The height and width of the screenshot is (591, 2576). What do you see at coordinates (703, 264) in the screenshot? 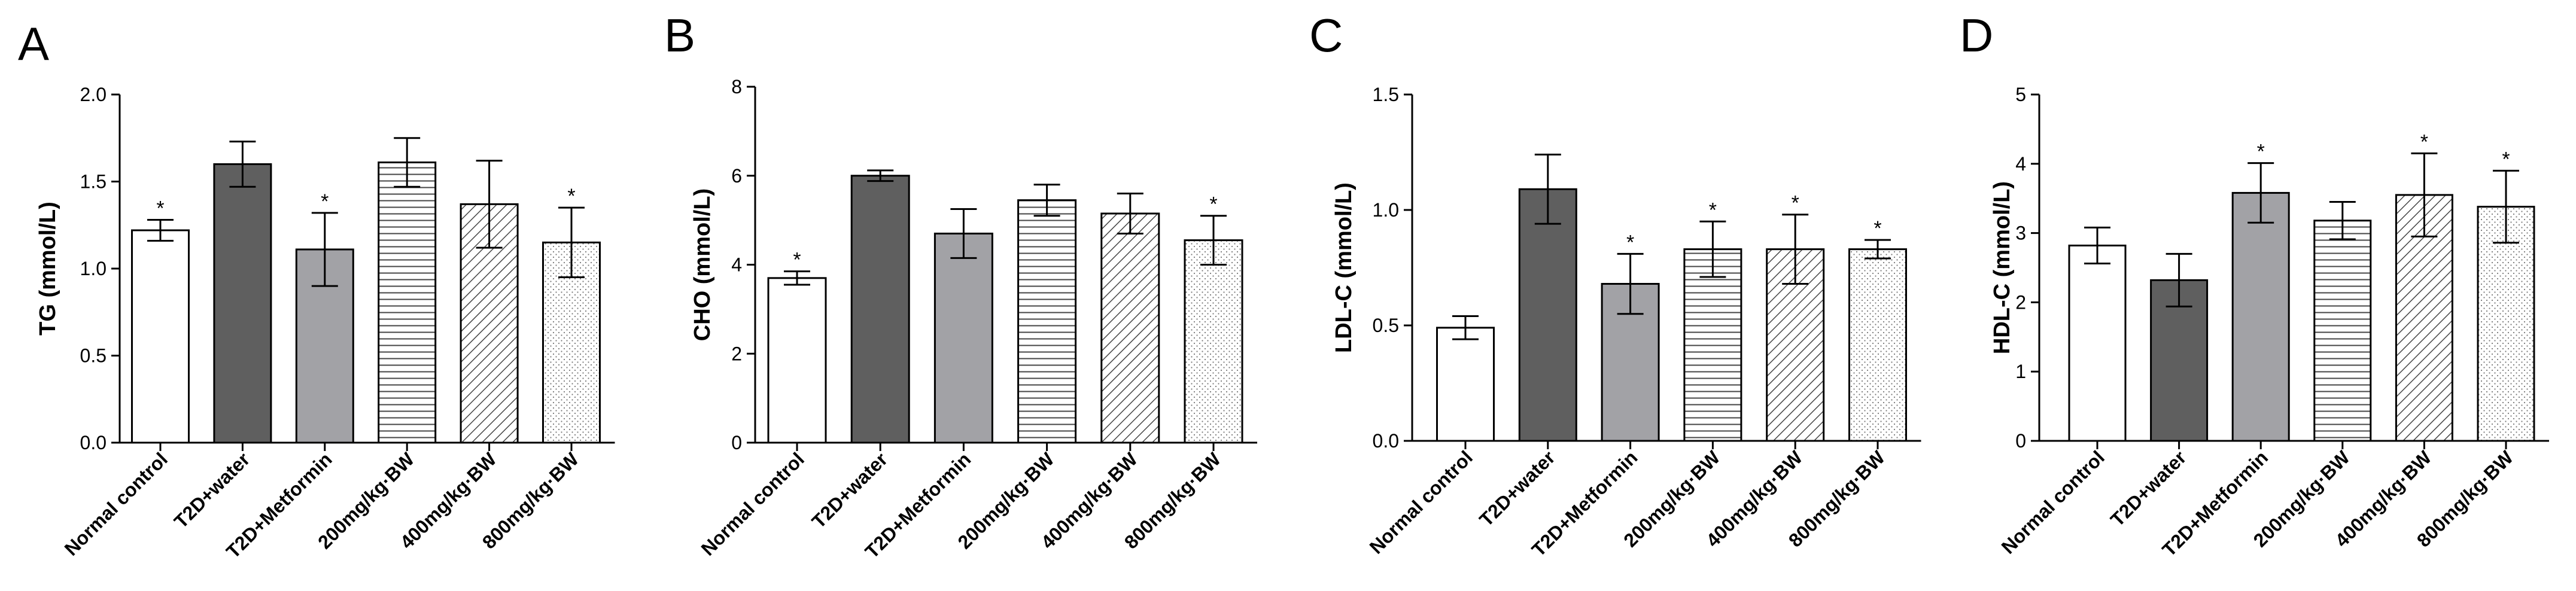
I see `y-axis-label: CHO (mmol/L)` at bounding box center [703, 264].